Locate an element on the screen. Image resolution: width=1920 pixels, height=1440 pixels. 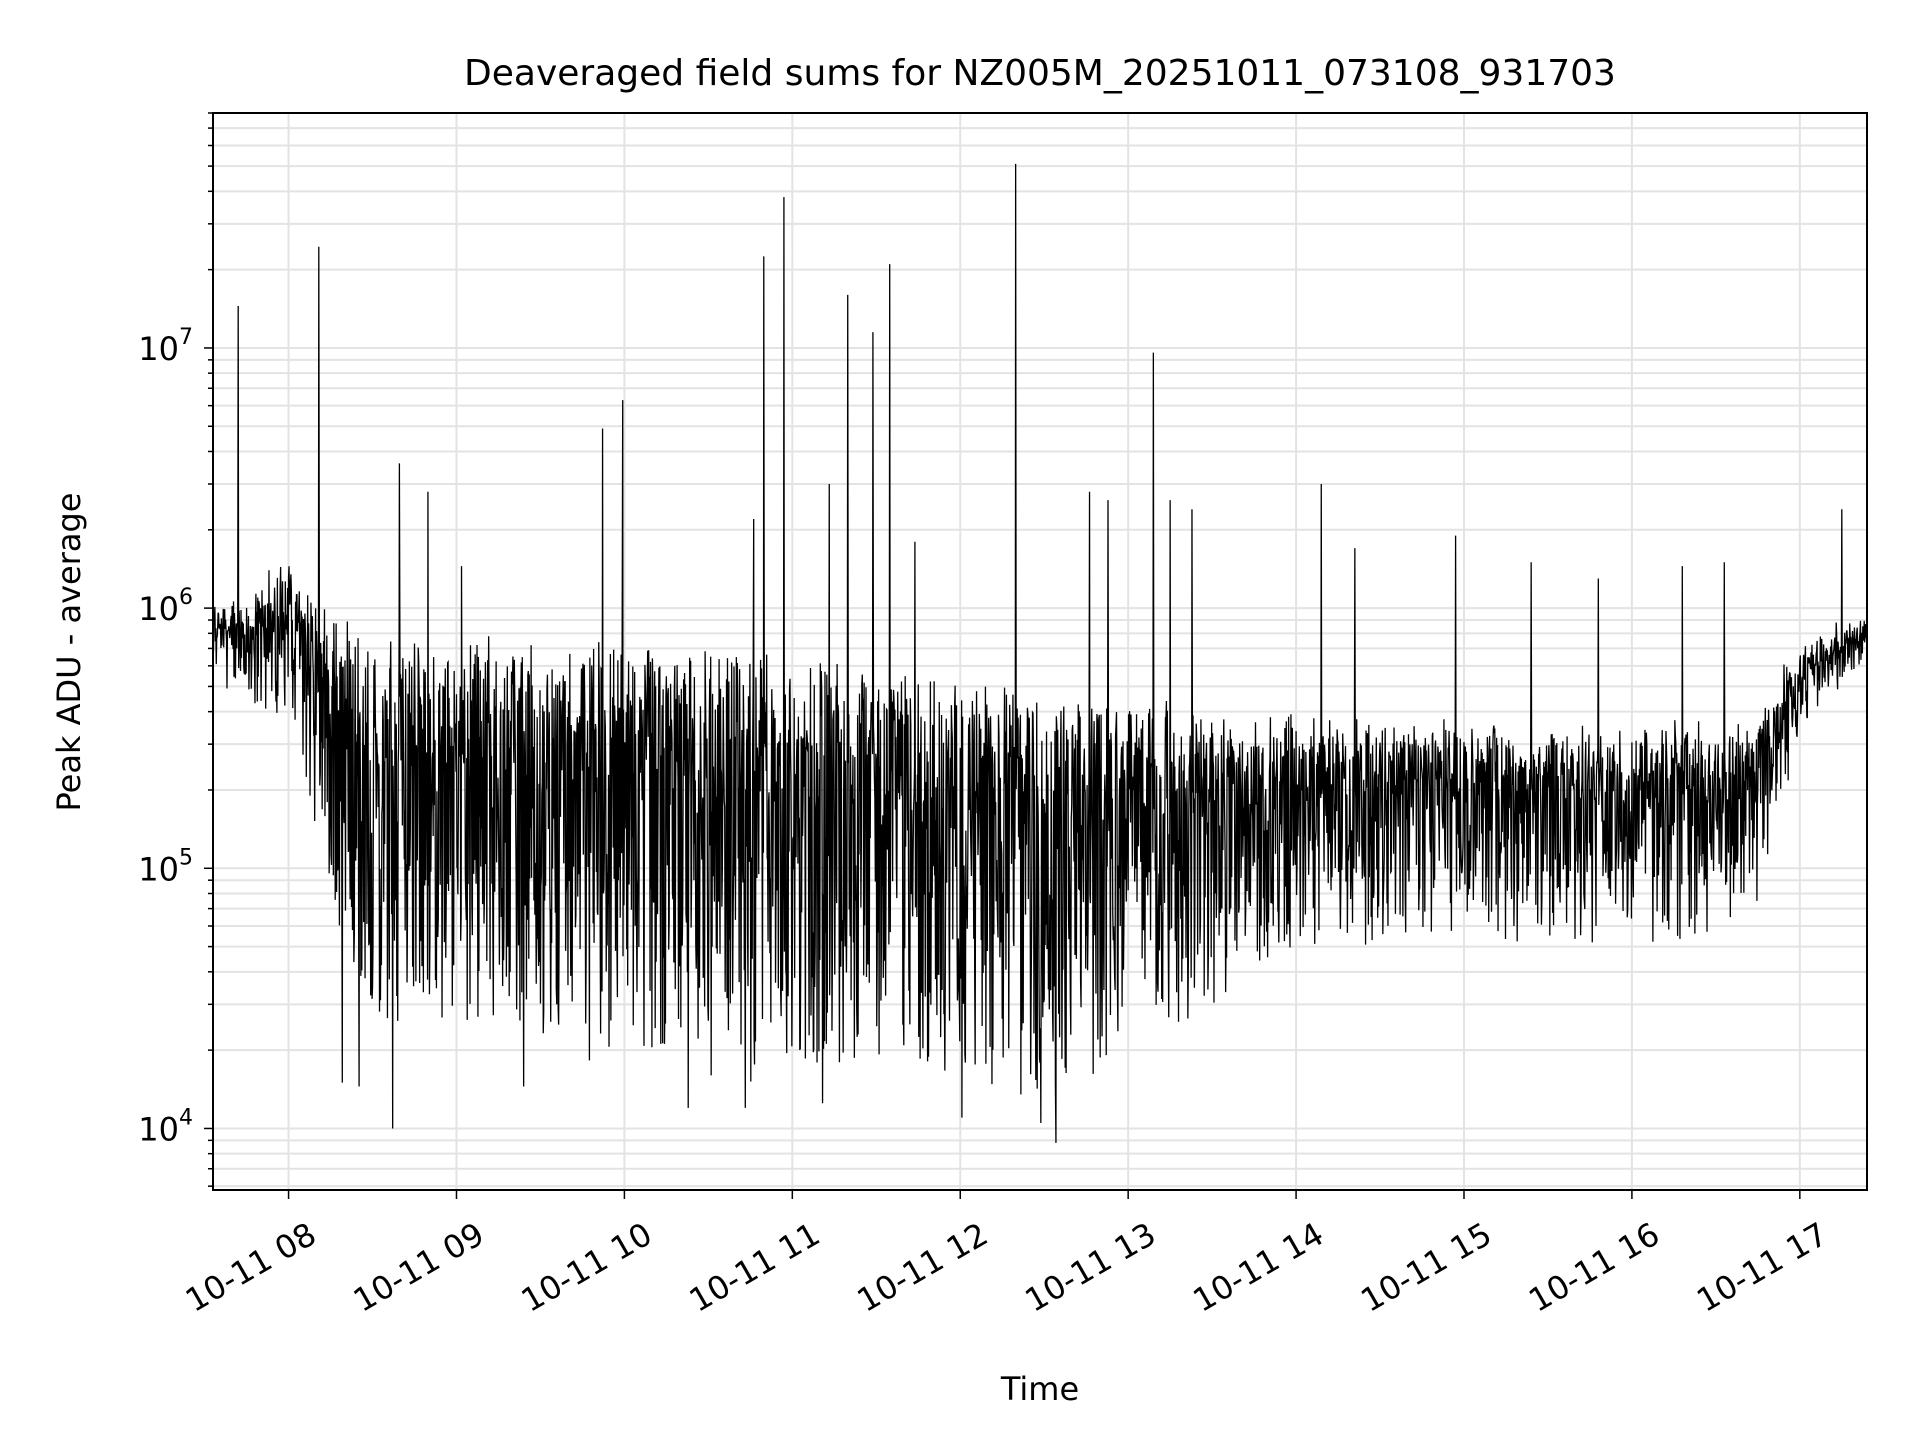
y-tick-label: 10⁵ is located at coordinates (165, 866).